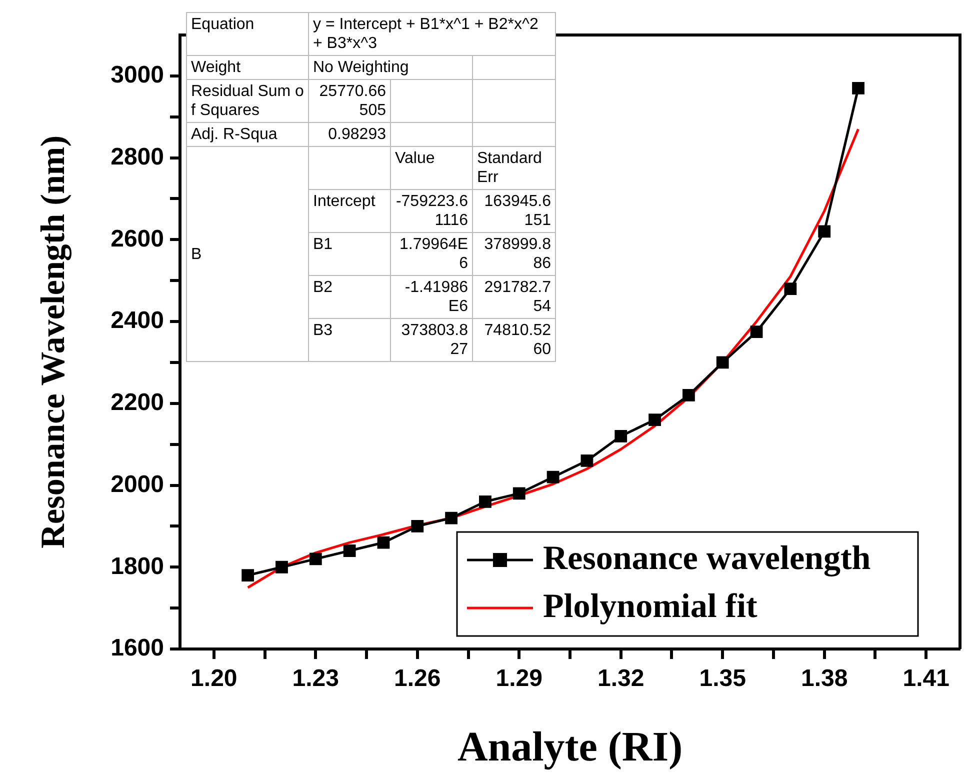 Image resolution: width=976 pixels, height=783 pixels. Describe the element at coordinates (316, 678) in the screenshot. I see `x-tick-label: 1.23` at that location.